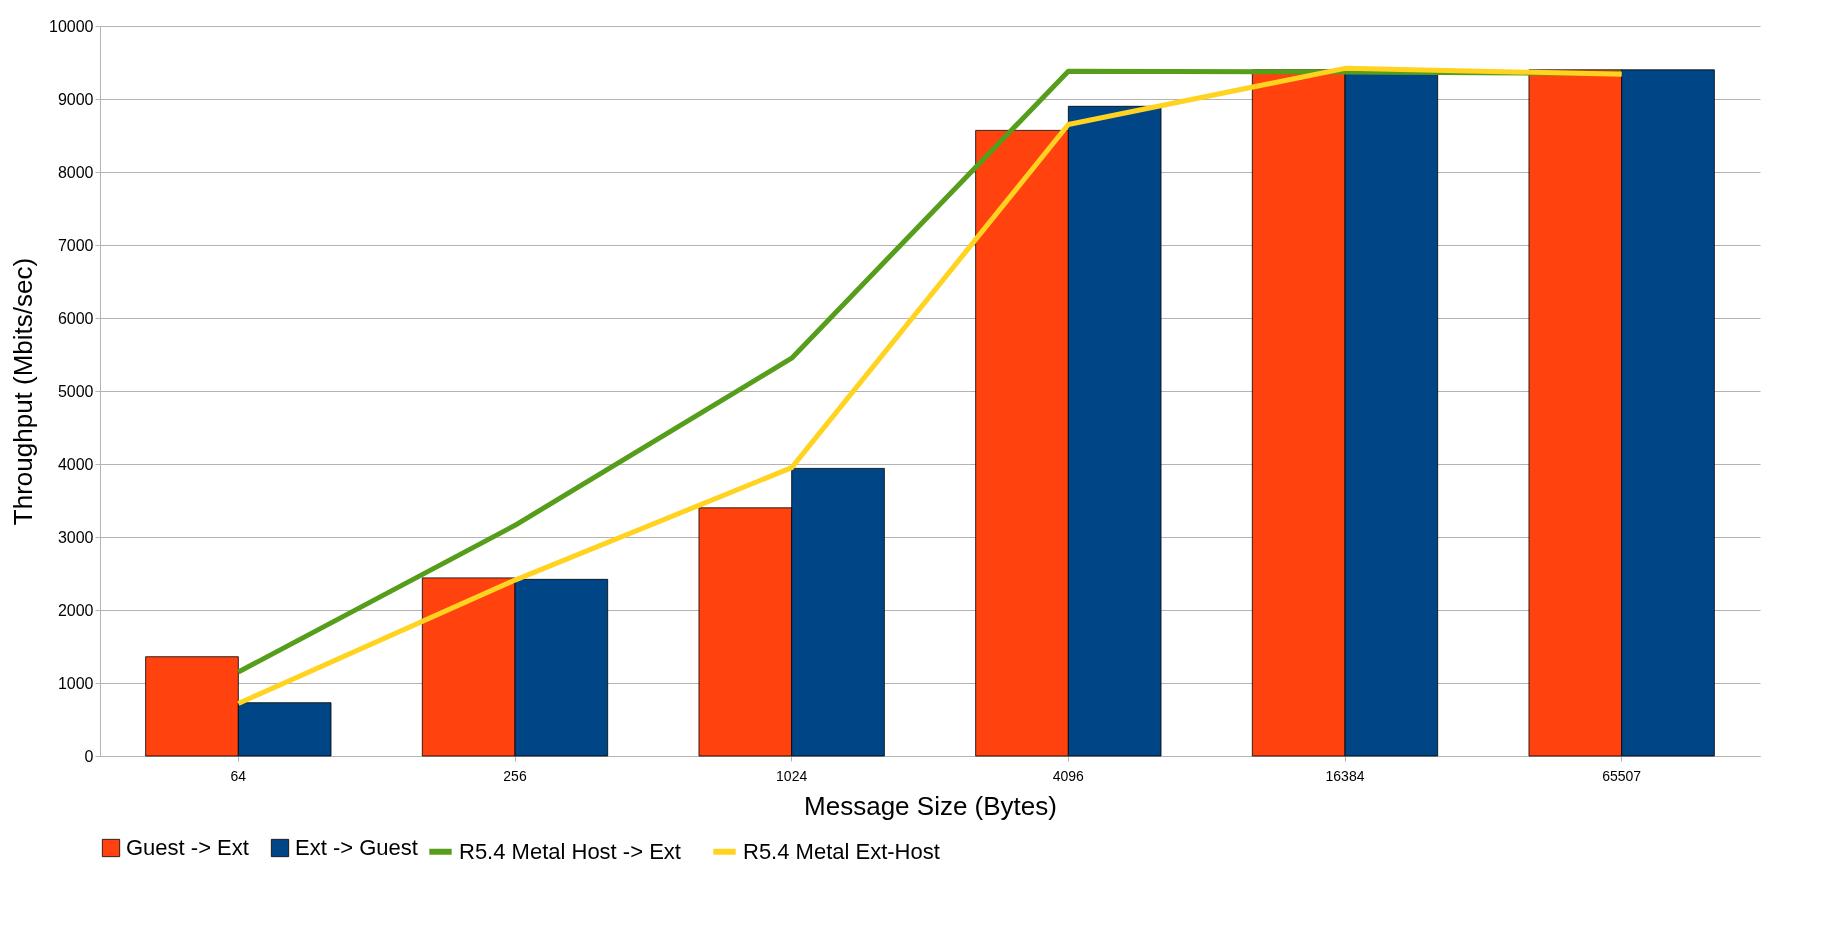  Describe the element at coordinates (75, 391) in the screenshot. I see `y-tick-label: 5000` at that location.